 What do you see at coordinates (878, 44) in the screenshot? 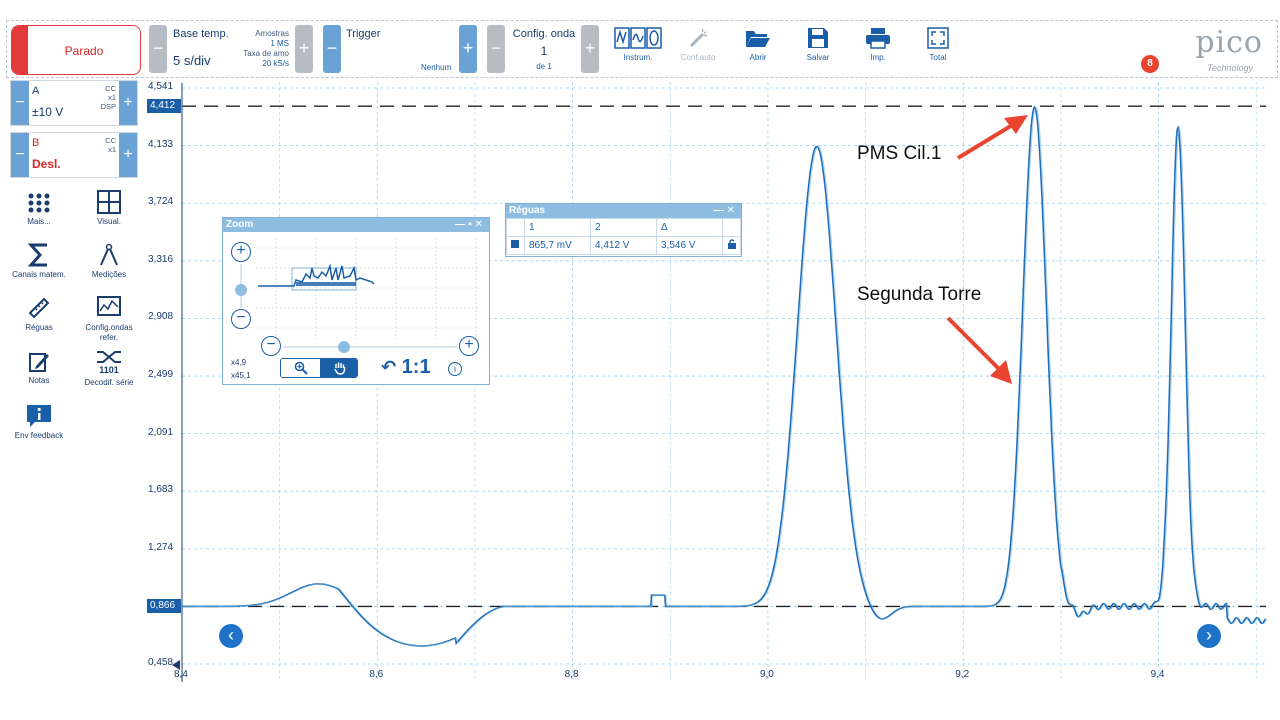
I see `print-button: Imp.` at bounding box center [878, 44].